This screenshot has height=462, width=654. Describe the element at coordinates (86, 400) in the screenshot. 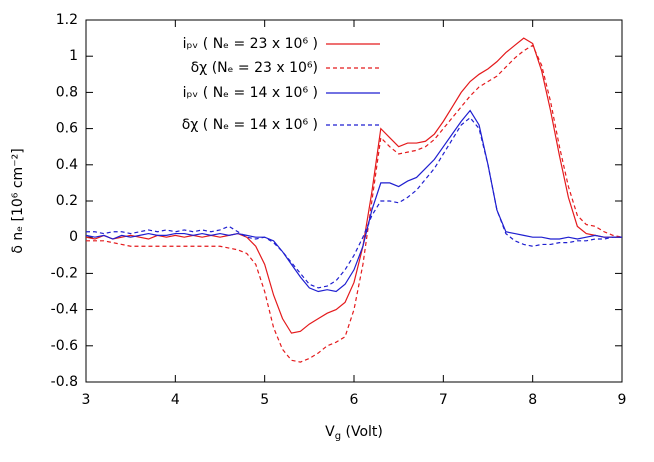

I see `x-tick-label: 3` at that location.